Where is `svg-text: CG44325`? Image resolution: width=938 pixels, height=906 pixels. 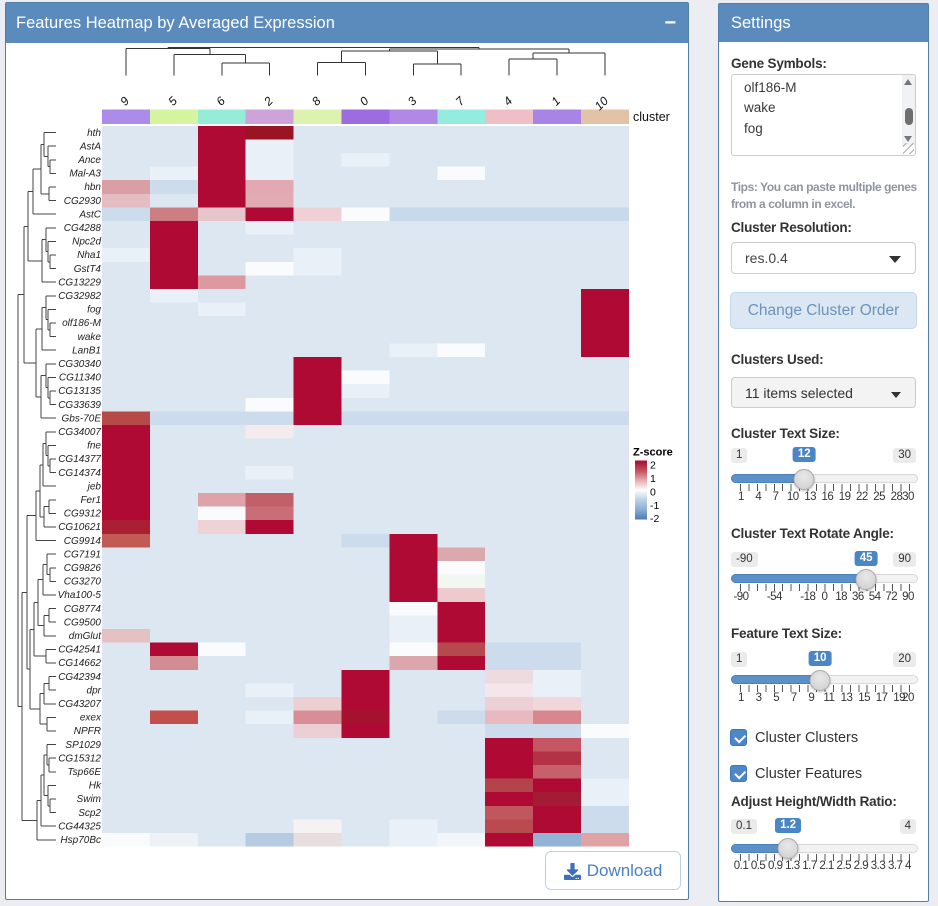
svg-text: CG44325 is located at coordinates (79, 826).